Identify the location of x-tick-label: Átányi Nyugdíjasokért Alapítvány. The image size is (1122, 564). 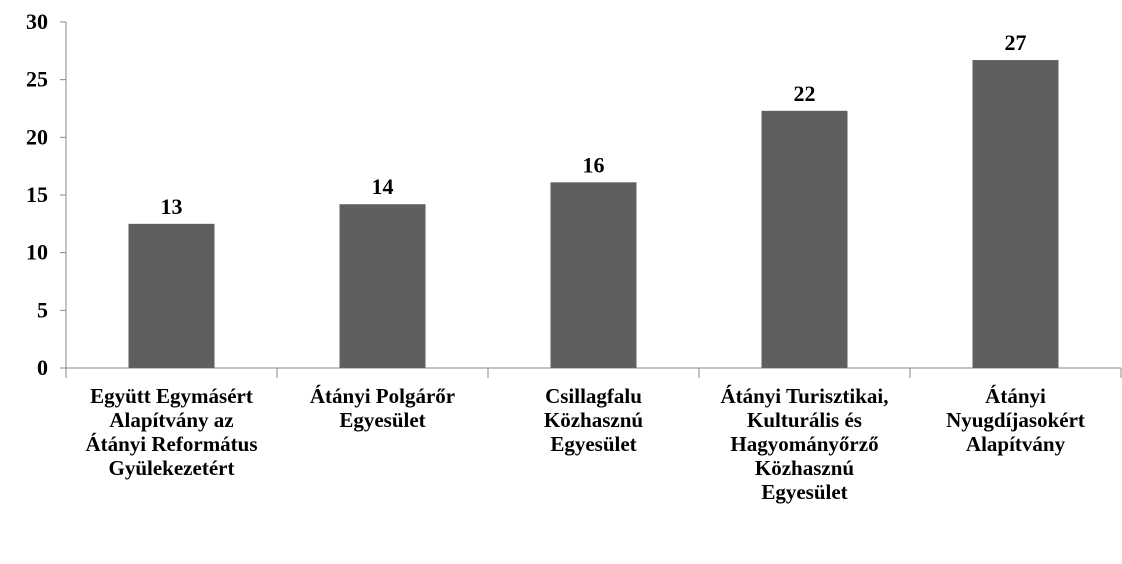
(1015, 420).